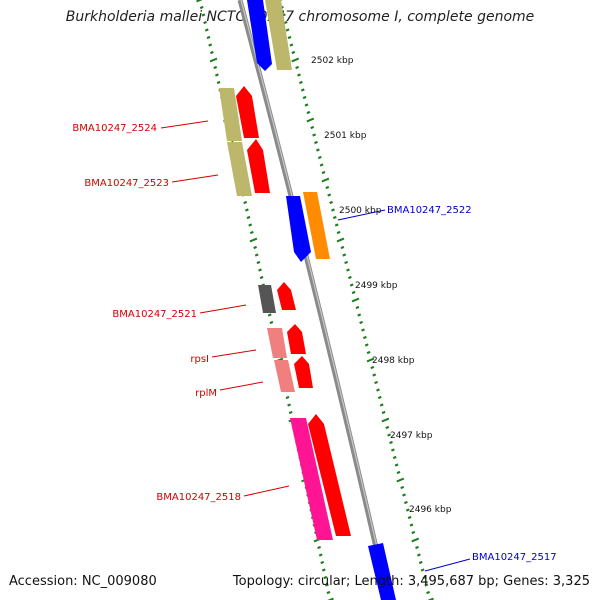 This screenshot has width=600, height=600. What do you see at coordinates (296, 339) in the screenshot?
I see `gene-rpsI` at bounding box center [296, 339].